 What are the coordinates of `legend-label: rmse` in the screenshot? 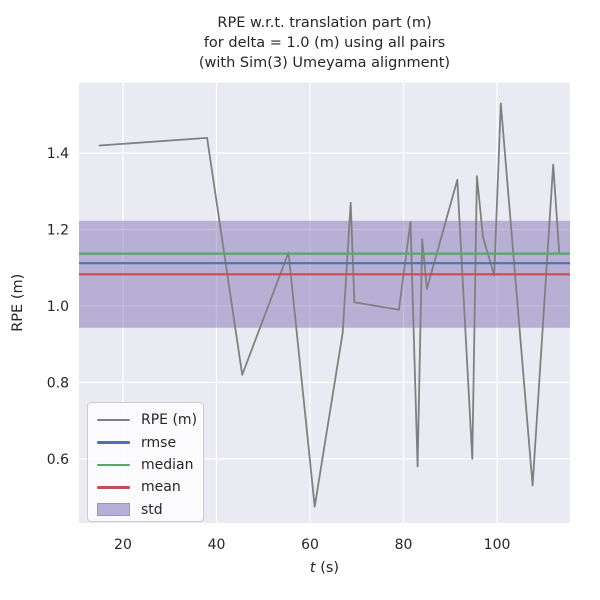 It's located at (159, 442).